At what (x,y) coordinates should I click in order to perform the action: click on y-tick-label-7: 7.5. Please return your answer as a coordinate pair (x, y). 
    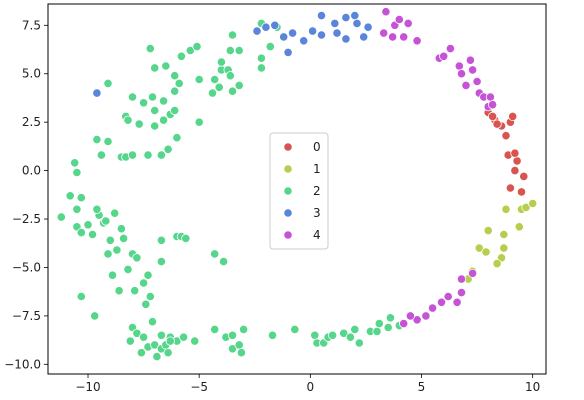
    Looking at the image, I should click on (31, 25).